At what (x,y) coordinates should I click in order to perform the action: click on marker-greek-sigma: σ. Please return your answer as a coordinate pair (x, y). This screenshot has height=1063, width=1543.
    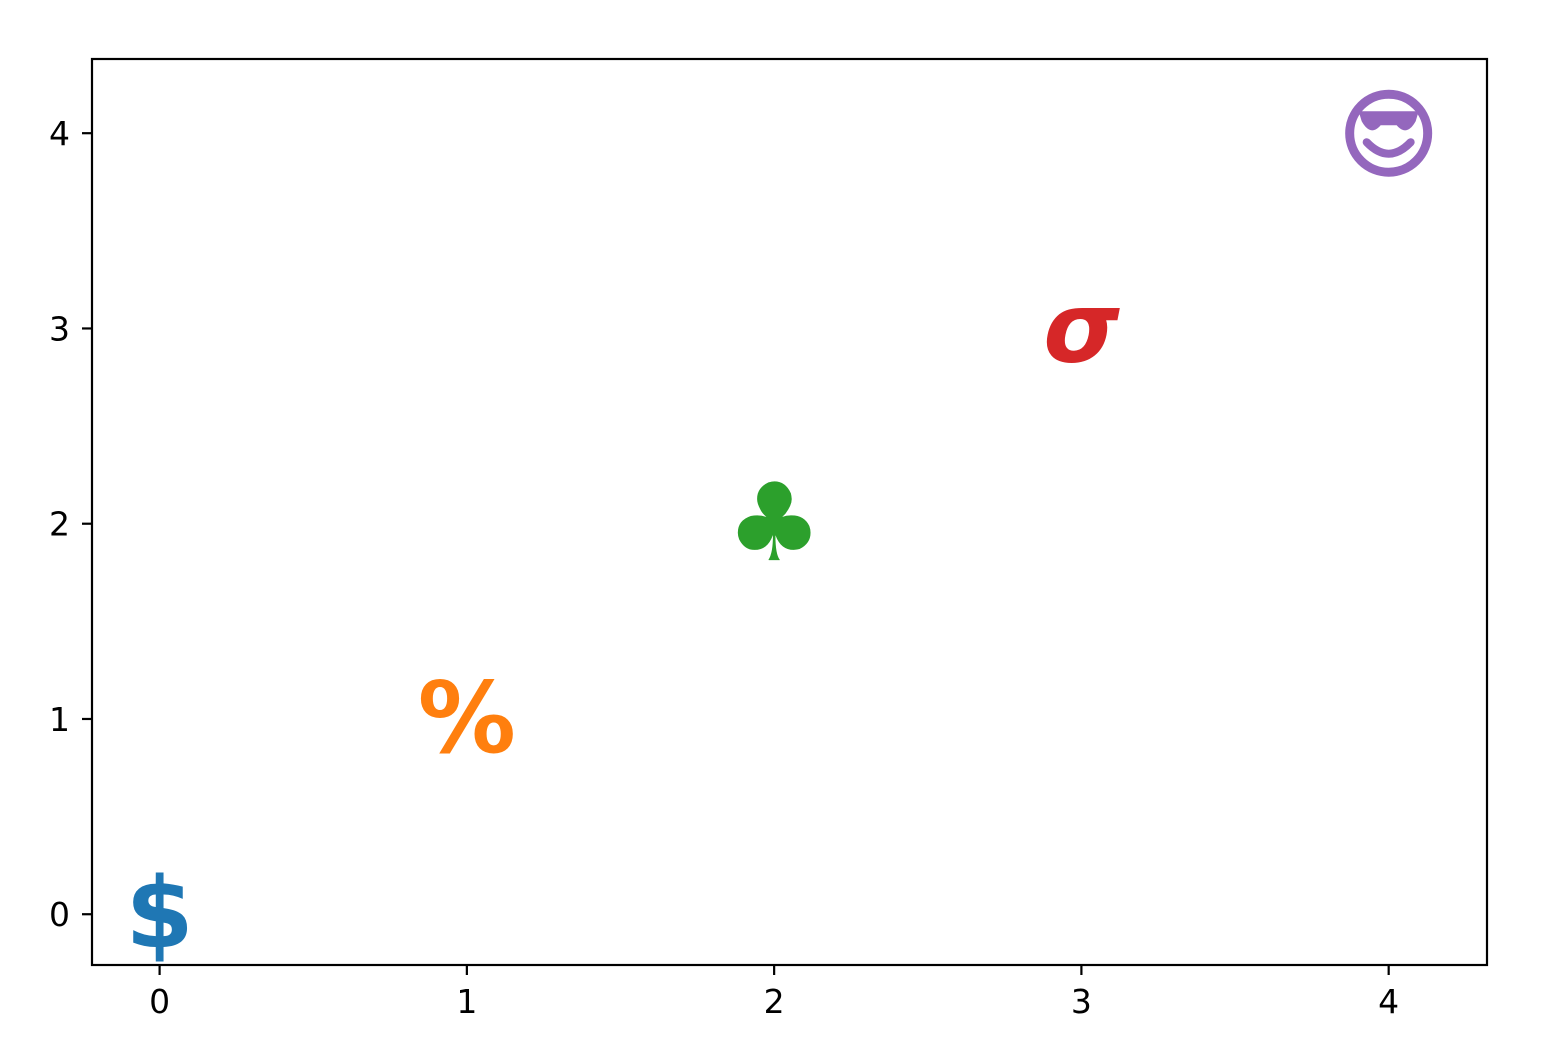
    Looking at the image, I should click on (1081, 328).